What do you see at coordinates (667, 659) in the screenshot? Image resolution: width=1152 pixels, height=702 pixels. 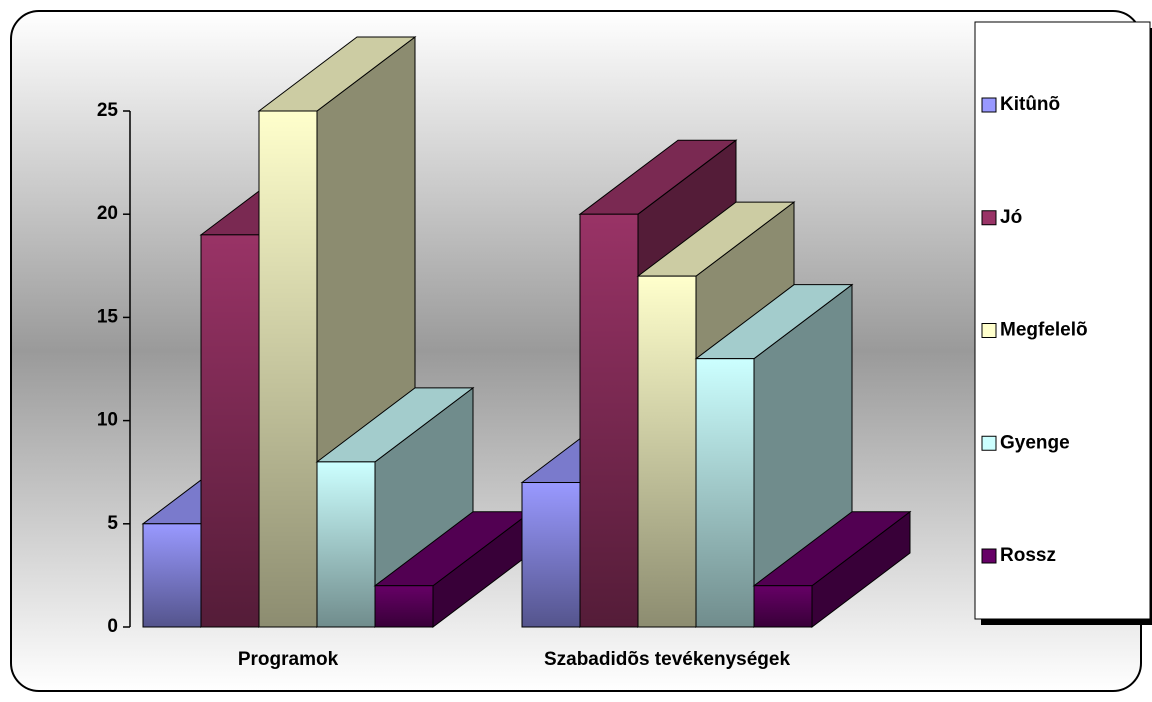 I see `x-tick-label: Szabadidõs tevékenységek` at bounding box center [667, 659].